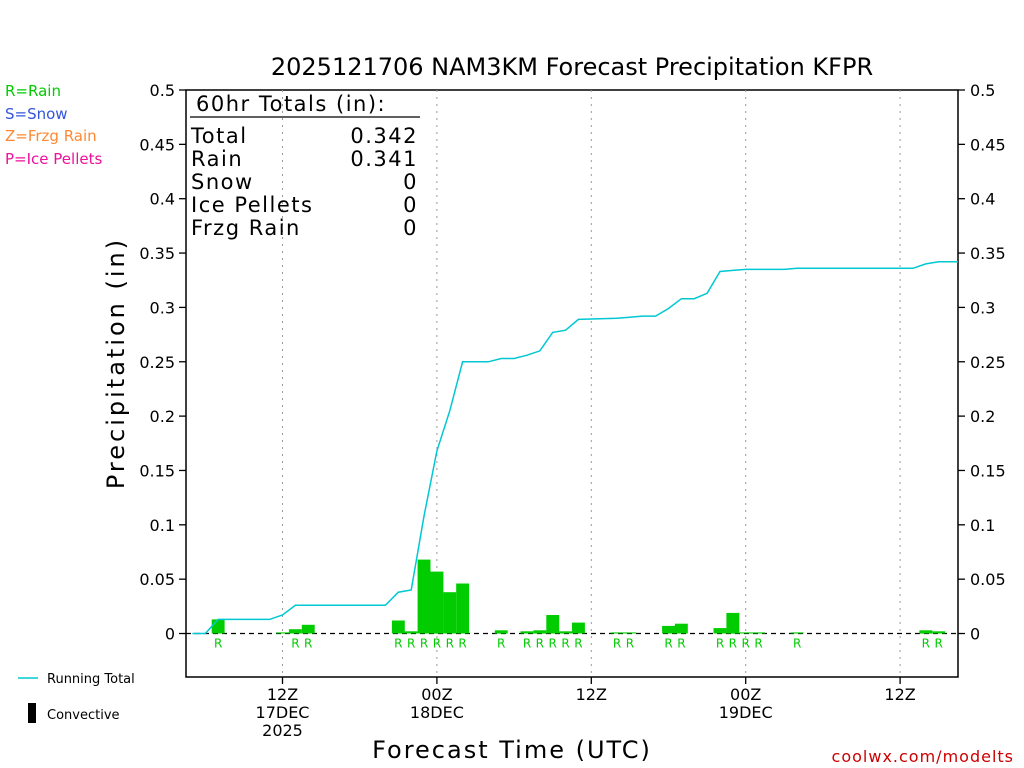 This screenshot has width=1024, height=768. I want to click on y-tick-label-left: 0.2, so click(162, 416).